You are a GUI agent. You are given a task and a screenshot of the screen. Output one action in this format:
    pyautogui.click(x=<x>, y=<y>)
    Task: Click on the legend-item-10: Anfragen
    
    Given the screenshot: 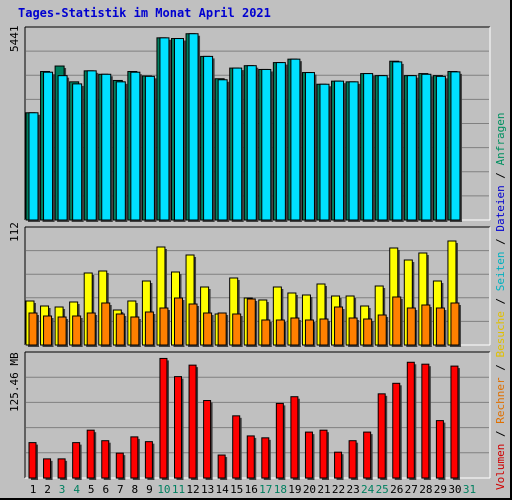 What is the action you would take?
    pyautogui.click(x=500, y=139)
    